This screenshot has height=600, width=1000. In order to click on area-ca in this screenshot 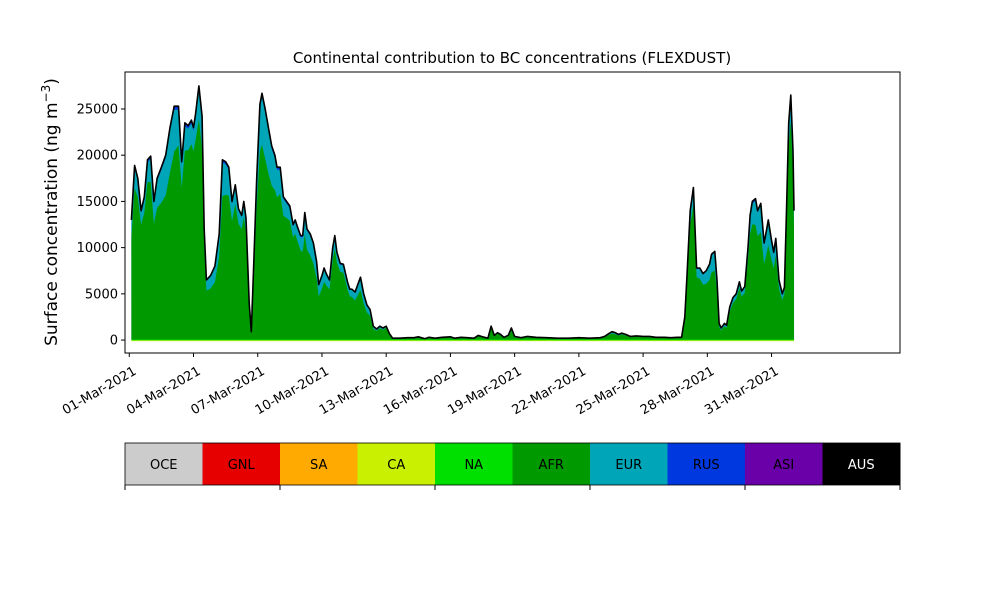, I will do `click(463, 341)`.